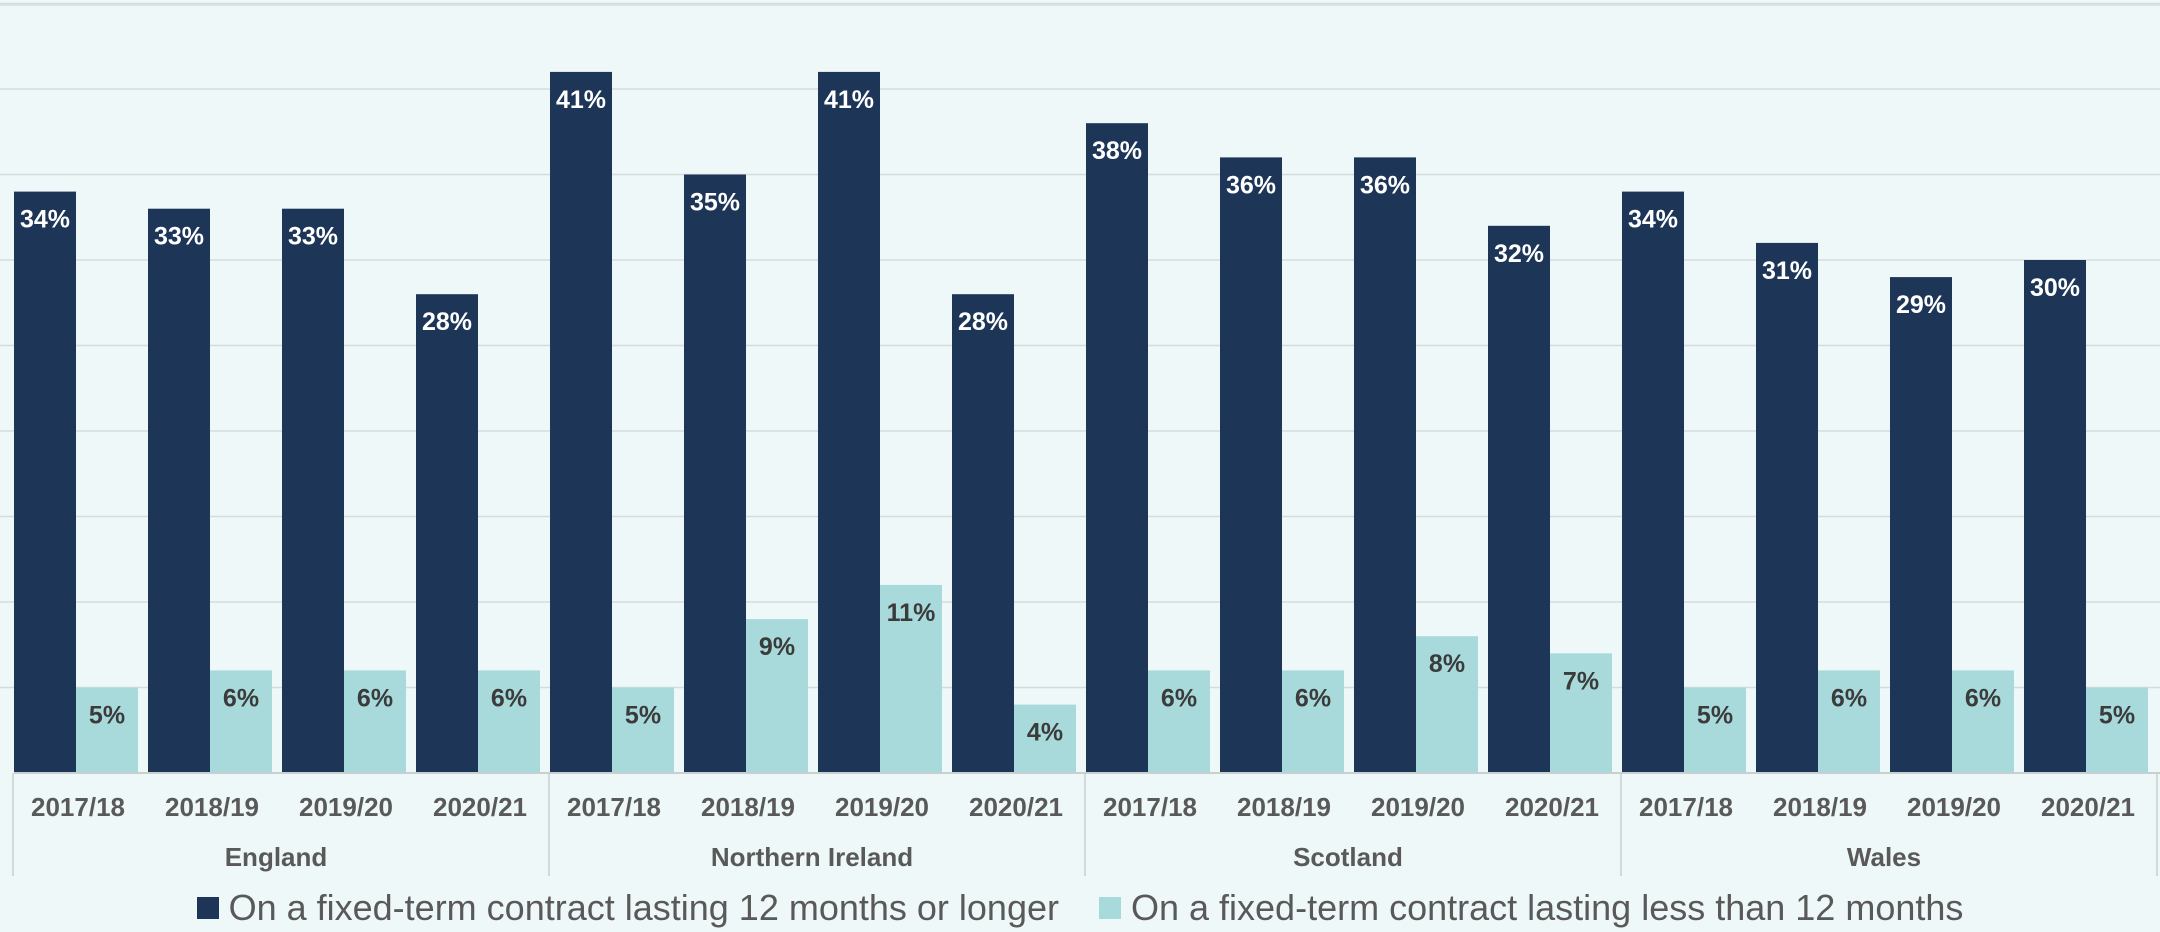  I want to click on data-label: 9%, so click(777, 647).